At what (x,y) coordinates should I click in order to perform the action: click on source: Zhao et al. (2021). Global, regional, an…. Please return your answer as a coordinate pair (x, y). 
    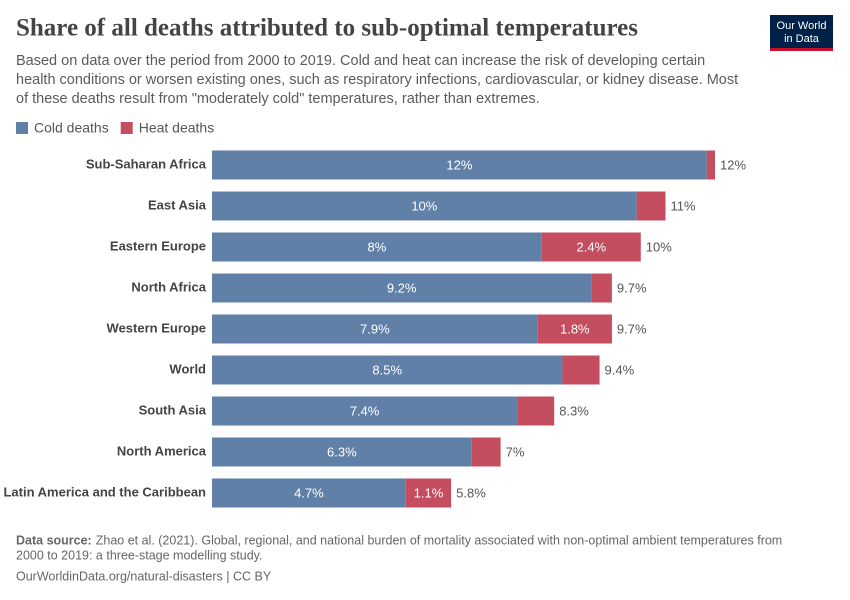
    Looking at the image, I should click on (439, 540).